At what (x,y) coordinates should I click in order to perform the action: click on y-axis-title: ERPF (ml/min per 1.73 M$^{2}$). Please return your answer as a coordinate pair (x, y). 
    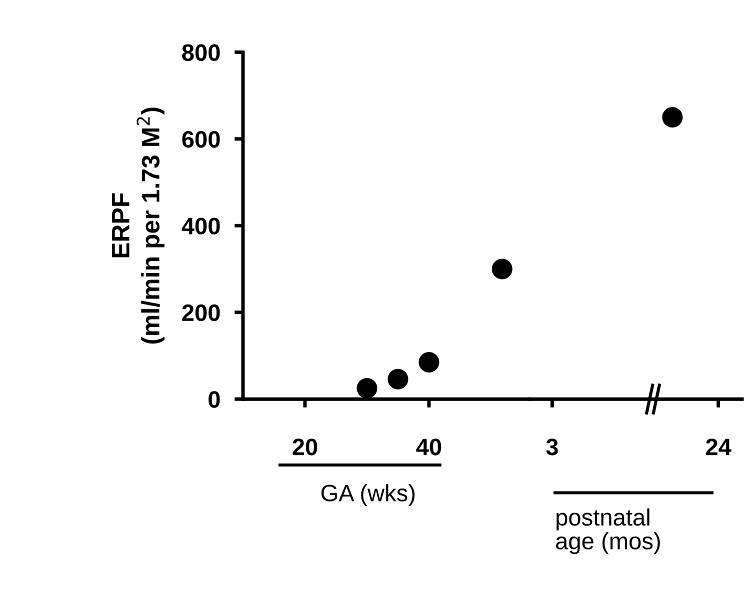
    Looking at the image, I should click on (138, 226).